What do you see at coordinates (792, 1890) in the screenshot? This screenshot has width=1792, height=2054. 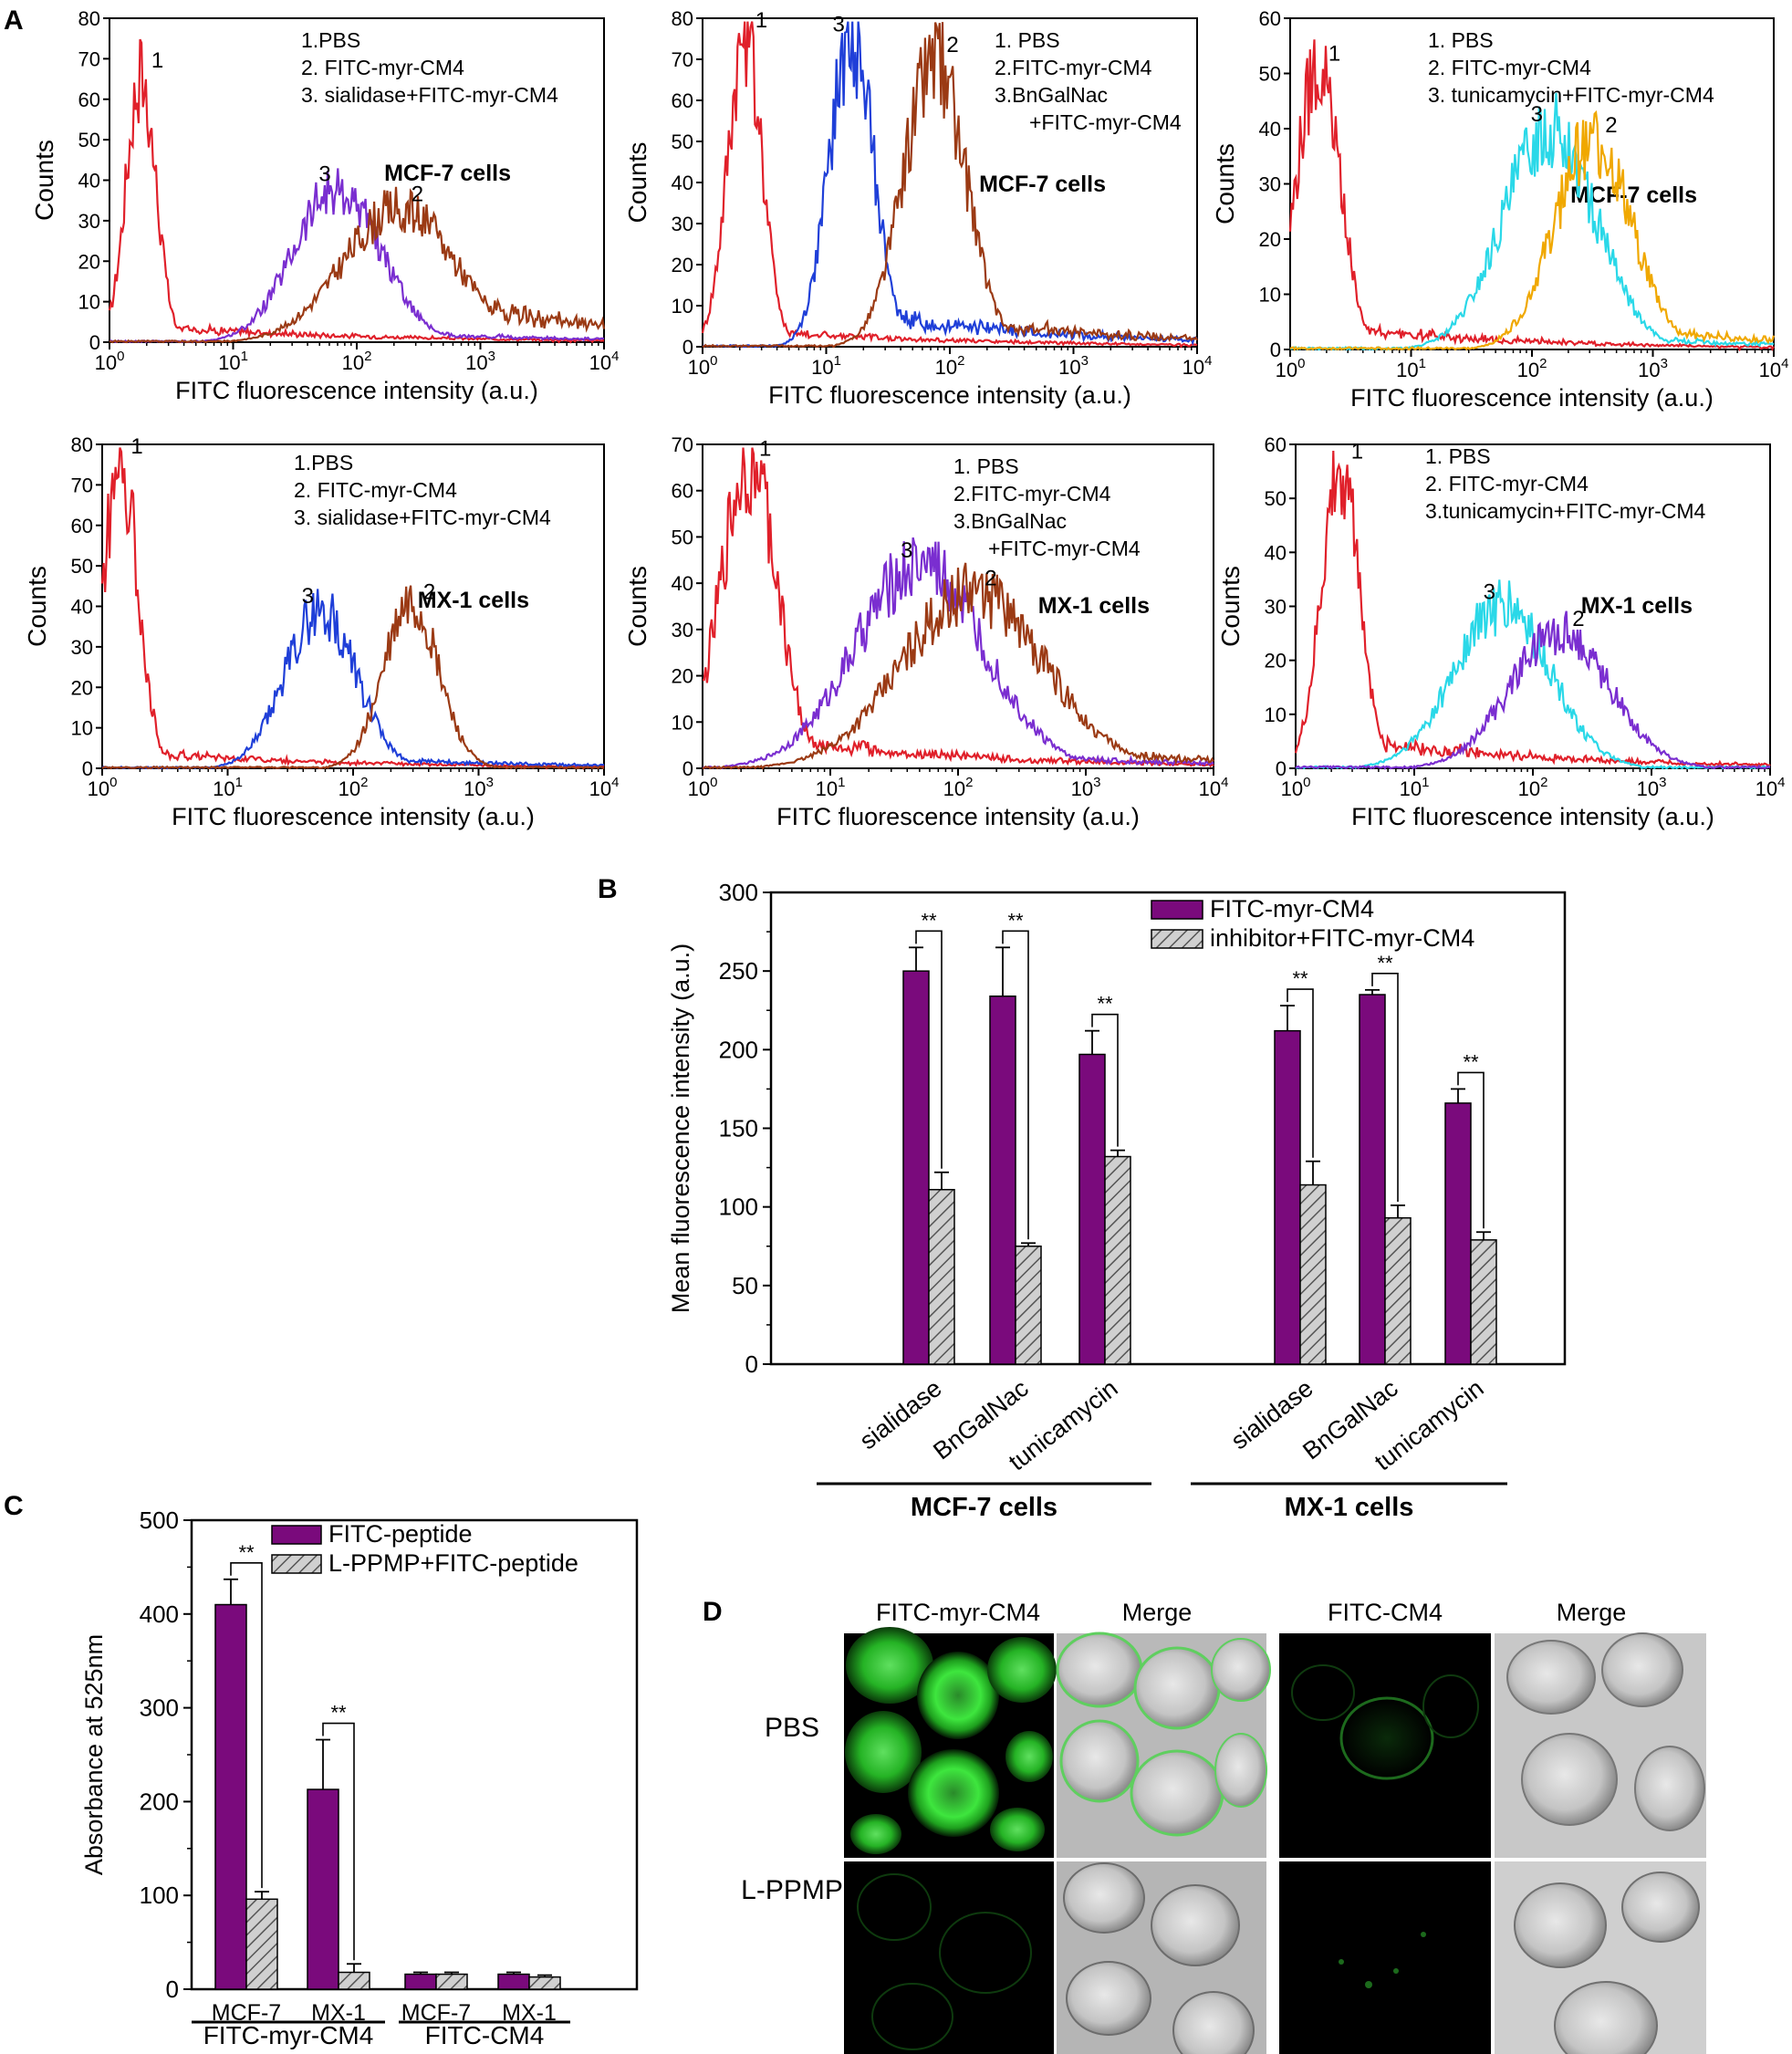 I see `d-row-label-2: L-PPMP` at bounding box center [792, 1890].